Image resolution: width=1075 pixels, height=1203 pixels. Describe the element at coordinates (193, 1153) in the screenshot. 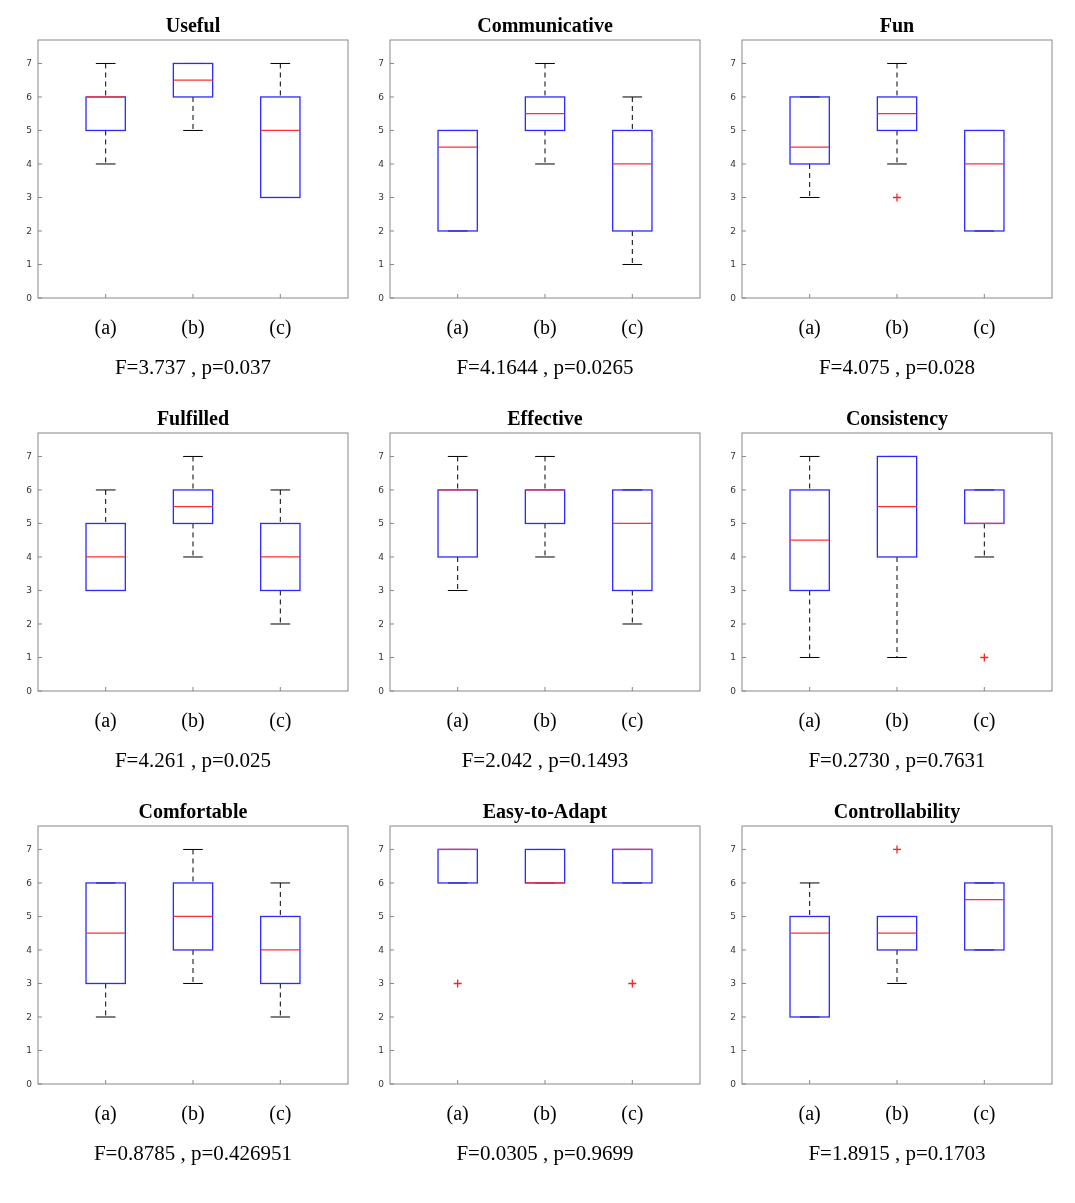

I see `text: F=0.8785 , p=0.426951` at that location.